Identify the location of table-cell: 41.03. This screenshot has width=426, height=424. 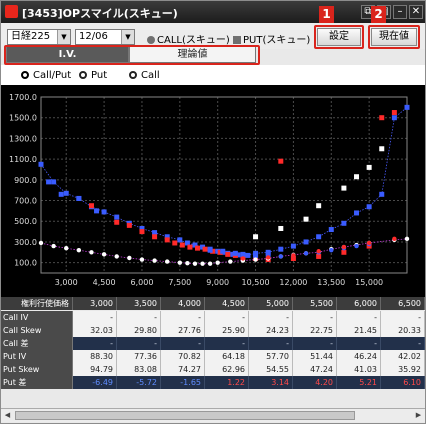
(359, 369).